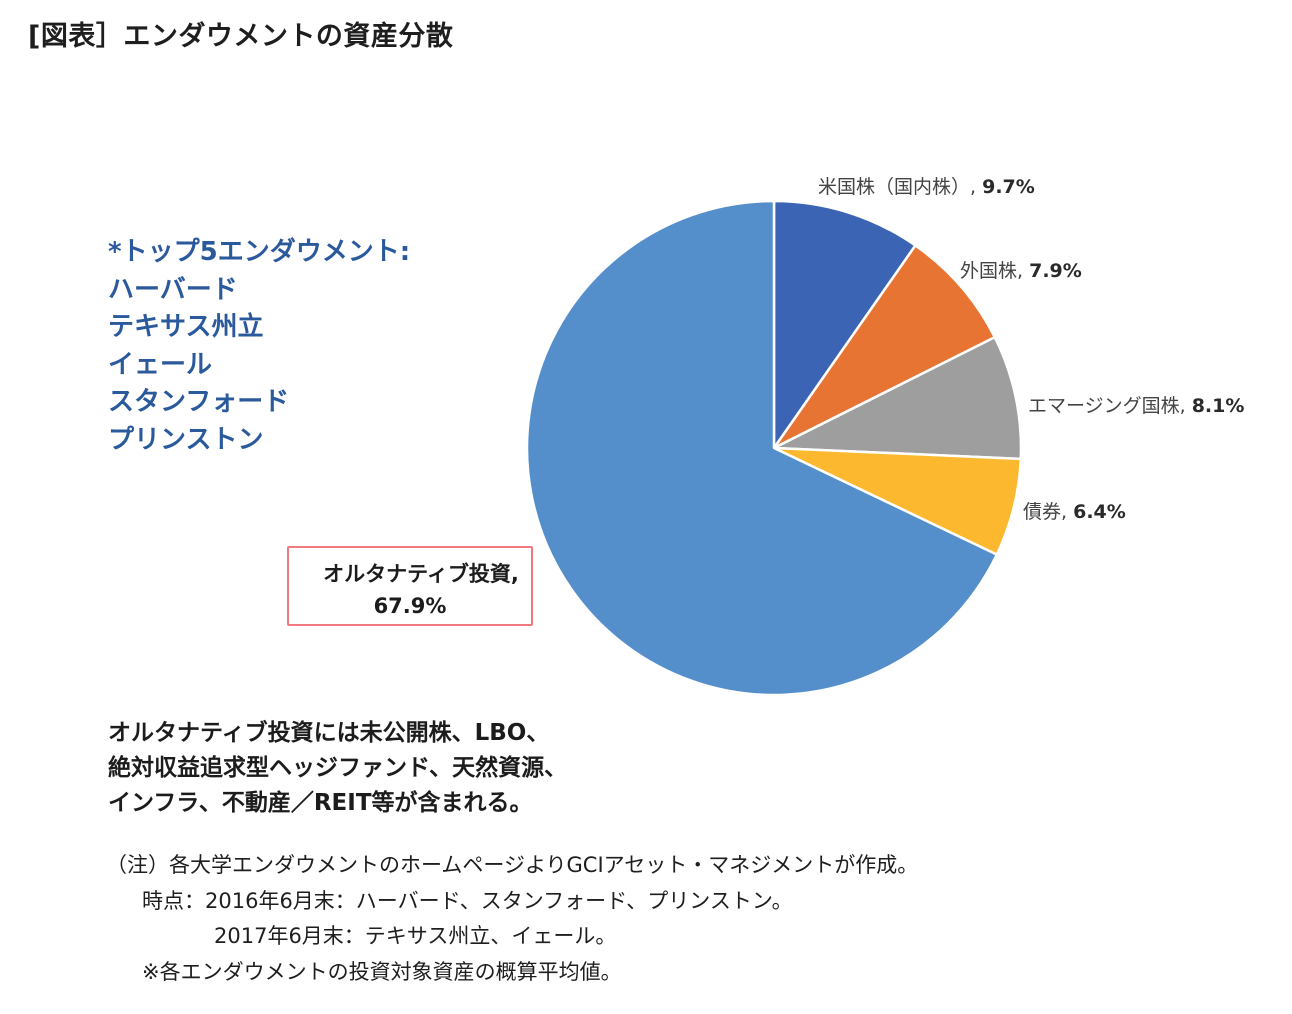 The height and width of the screenshot is (1014, 1292). Describe the element at coordinates (160, 364) in the screenshot. I see `school-item: イェール` at that location.